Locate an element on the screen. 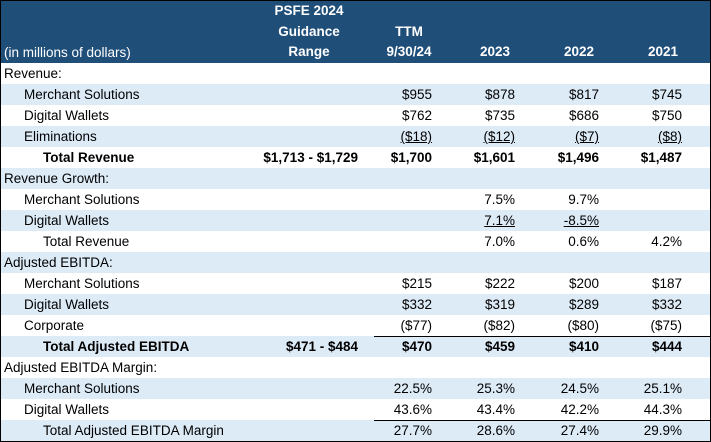 Image resolution: width=711 pixels, height=442 pixels. cell-2023: 7.0% is located at coordinates (499, 241).